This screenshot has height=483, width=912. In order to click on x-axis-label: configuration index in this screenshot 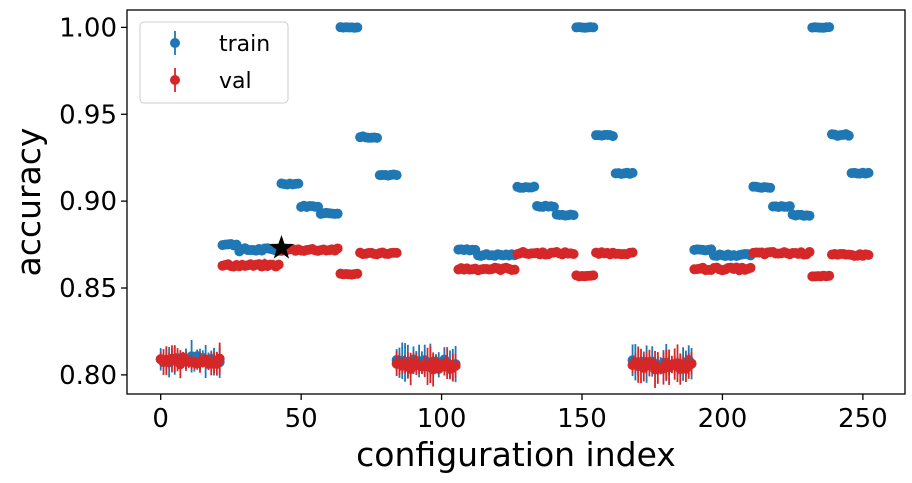, I will do `click(516, 454)`.